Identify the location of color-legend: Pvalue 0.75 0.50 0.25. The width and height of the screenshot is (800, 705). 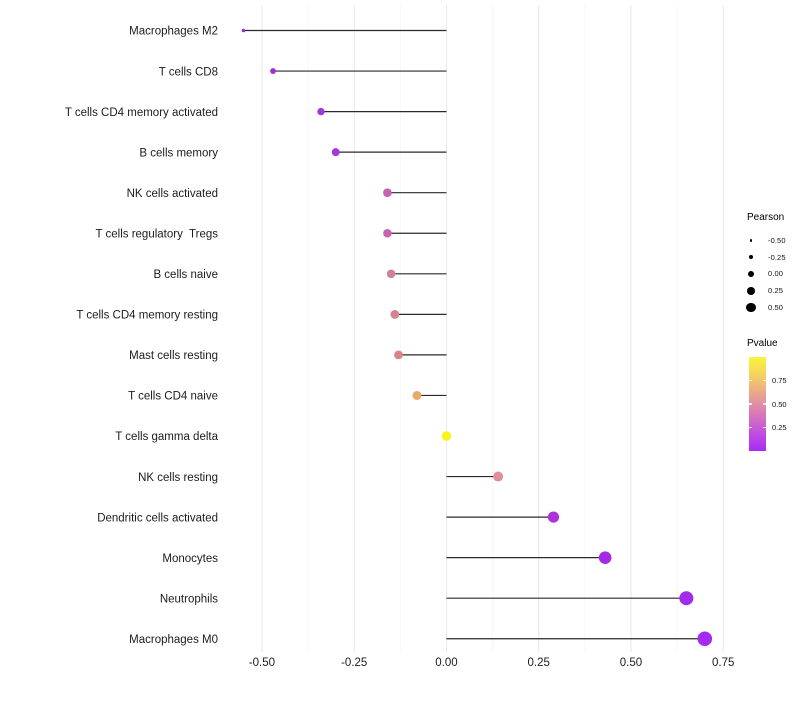
(770, 395).